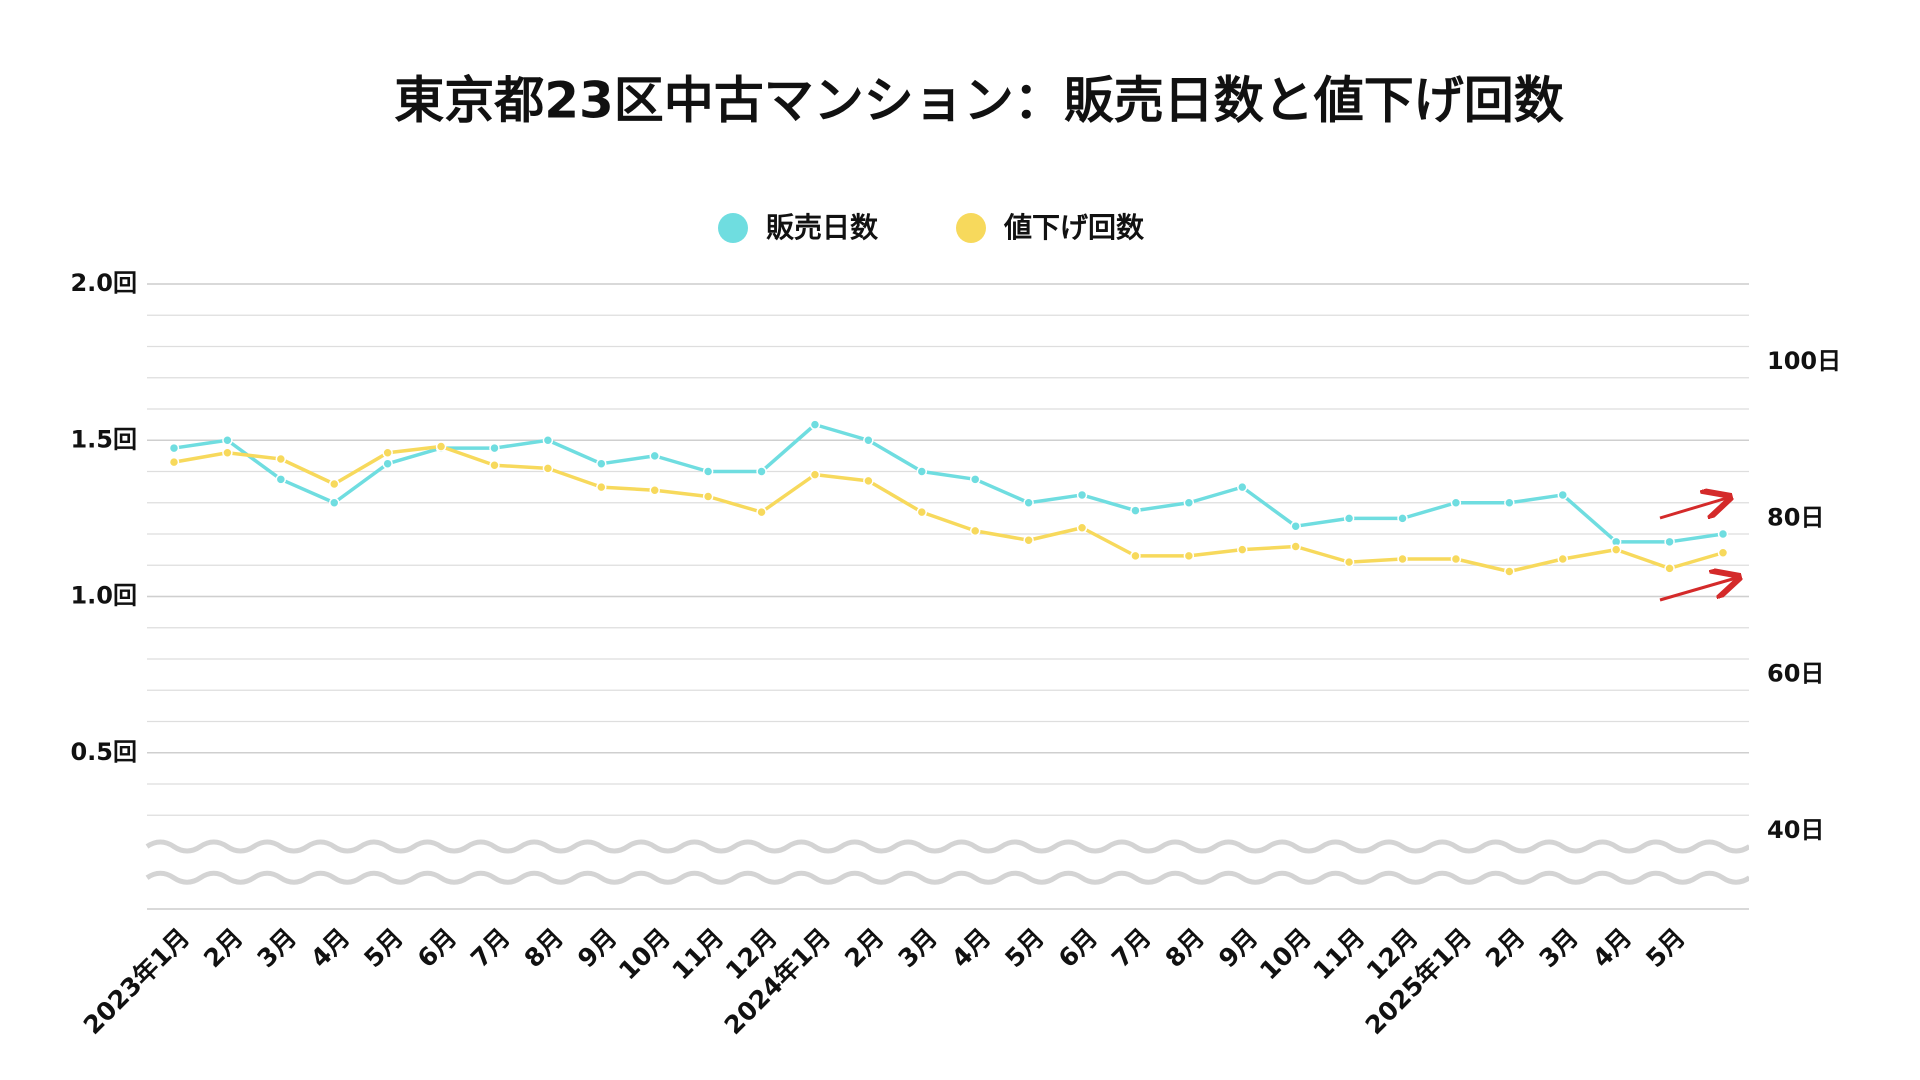 The image size is (1920, 1080). Describe the element at coordinates (1074, 227) in the screenshot. I see `legend-label: 値下げ回数` at that location.